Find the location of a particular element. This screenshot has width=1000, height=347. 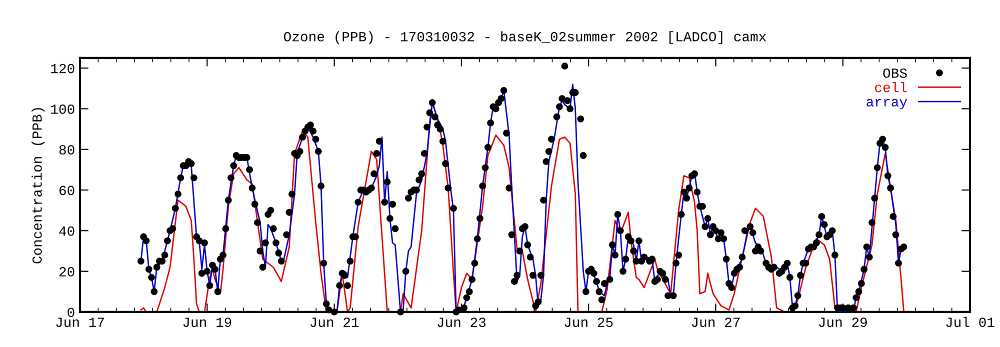

x-tick-label: Jun 19 is located at coordinates (207, 323).